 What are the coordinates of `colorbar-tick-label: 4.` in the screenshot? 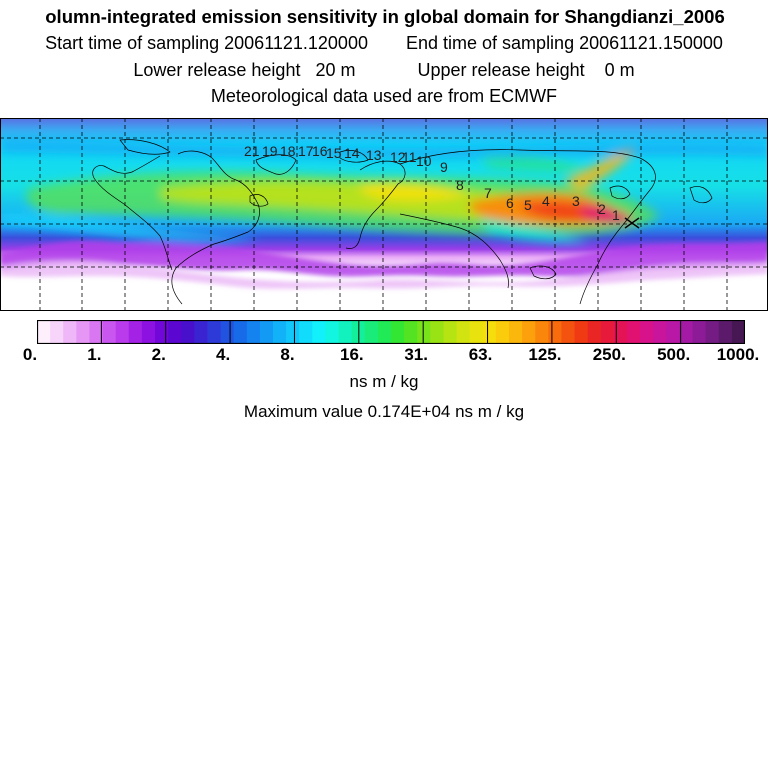 It's located at (223, 354).